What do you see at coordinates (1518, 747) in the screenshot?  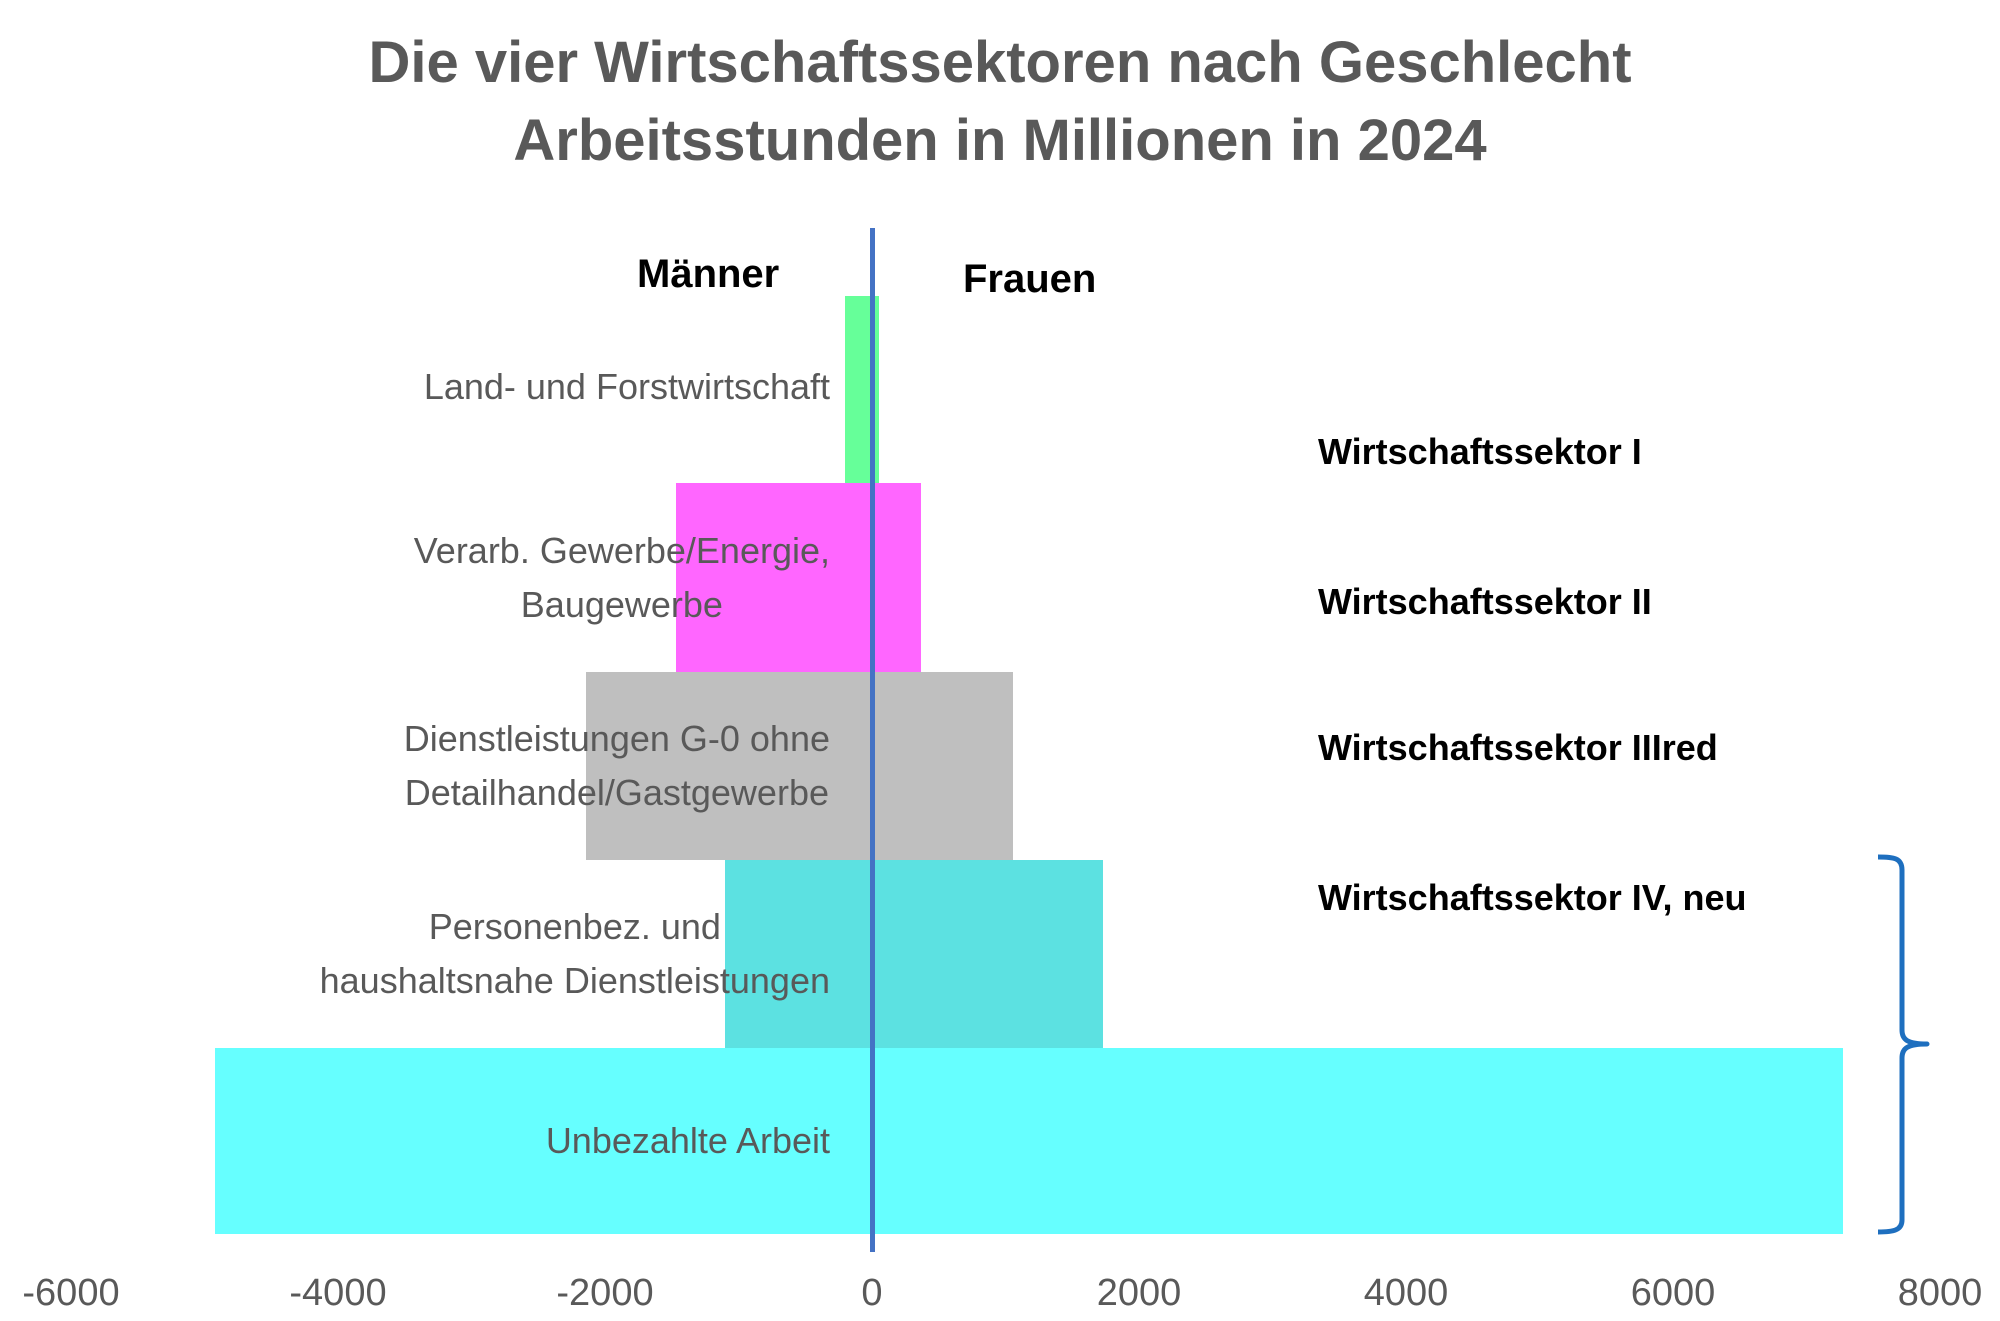 I see `sector-label-3: Wirtschaftssektor IIIred` at bounding box center [1518, 747].